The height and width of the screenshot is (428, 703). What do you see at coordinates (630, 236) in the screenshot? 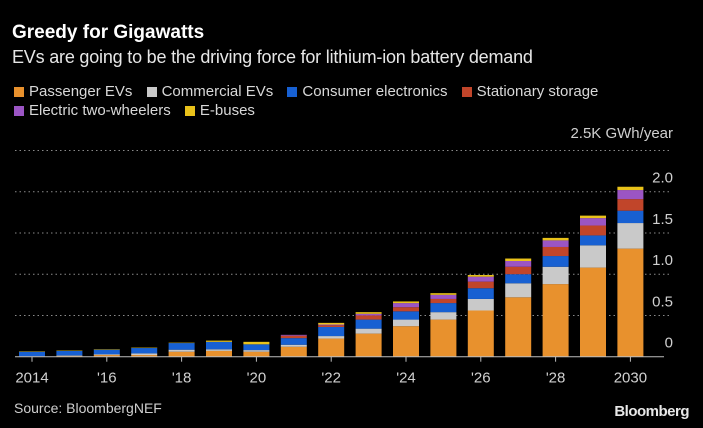
I see `bar-segment-commercial-evs-2030` at bounding box center [630, 236].